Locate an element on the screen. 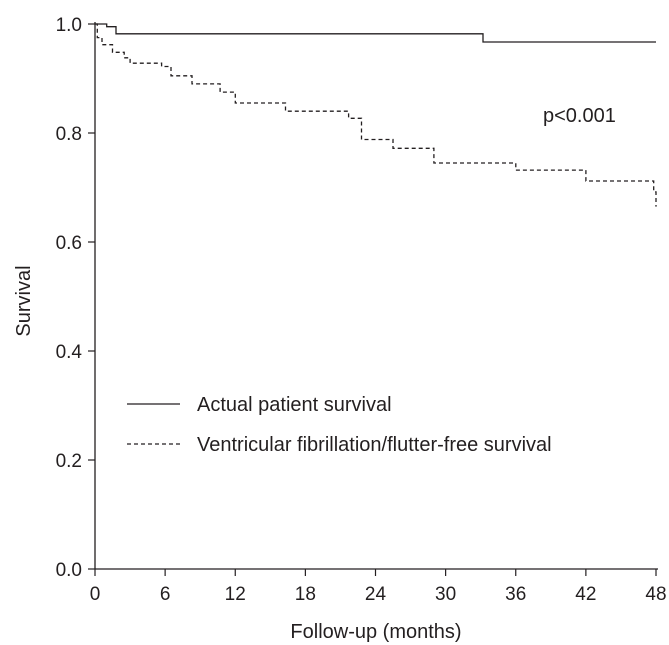 This screenshot has height=645, width=669. y-tick-label: 0.4 is located at coordinates (69, 352).